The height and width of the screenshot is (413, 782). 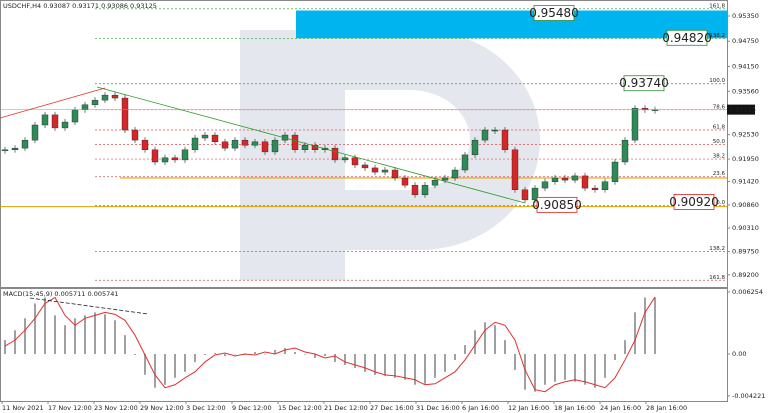 I want to click on x-tick-label: 9 Dec 12:00, so click(x=252, y=408).